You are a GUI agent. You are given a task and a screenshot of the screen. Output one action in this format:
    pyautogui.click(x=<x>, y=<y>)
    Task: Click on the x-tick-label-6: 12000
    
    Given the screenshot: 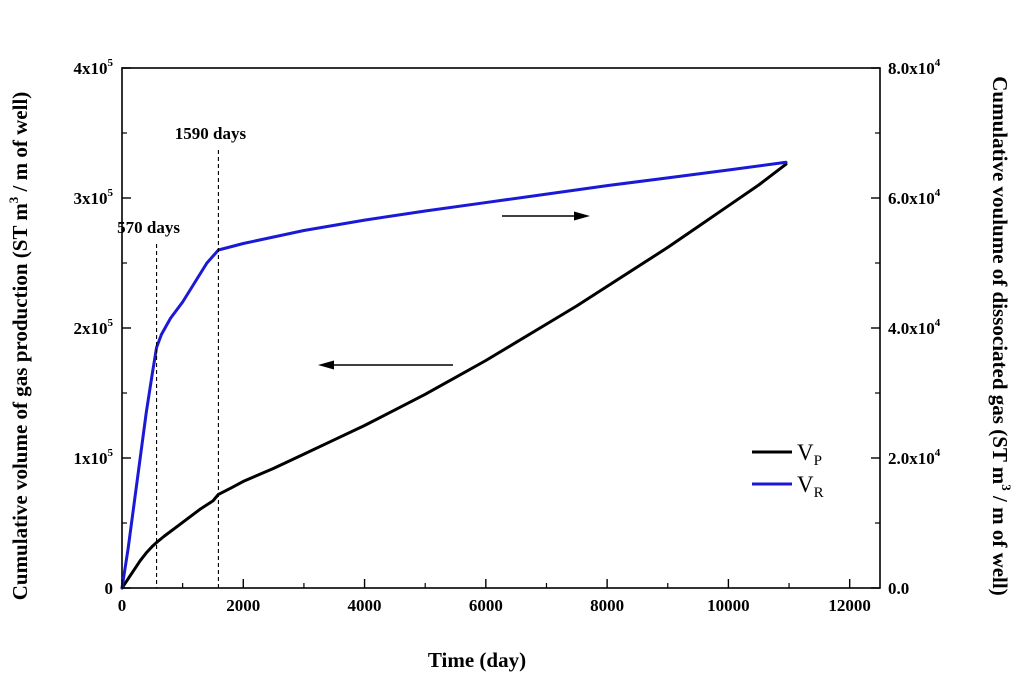 What is the action you would take?
    pyautogui.click(x=849, y=605)
    